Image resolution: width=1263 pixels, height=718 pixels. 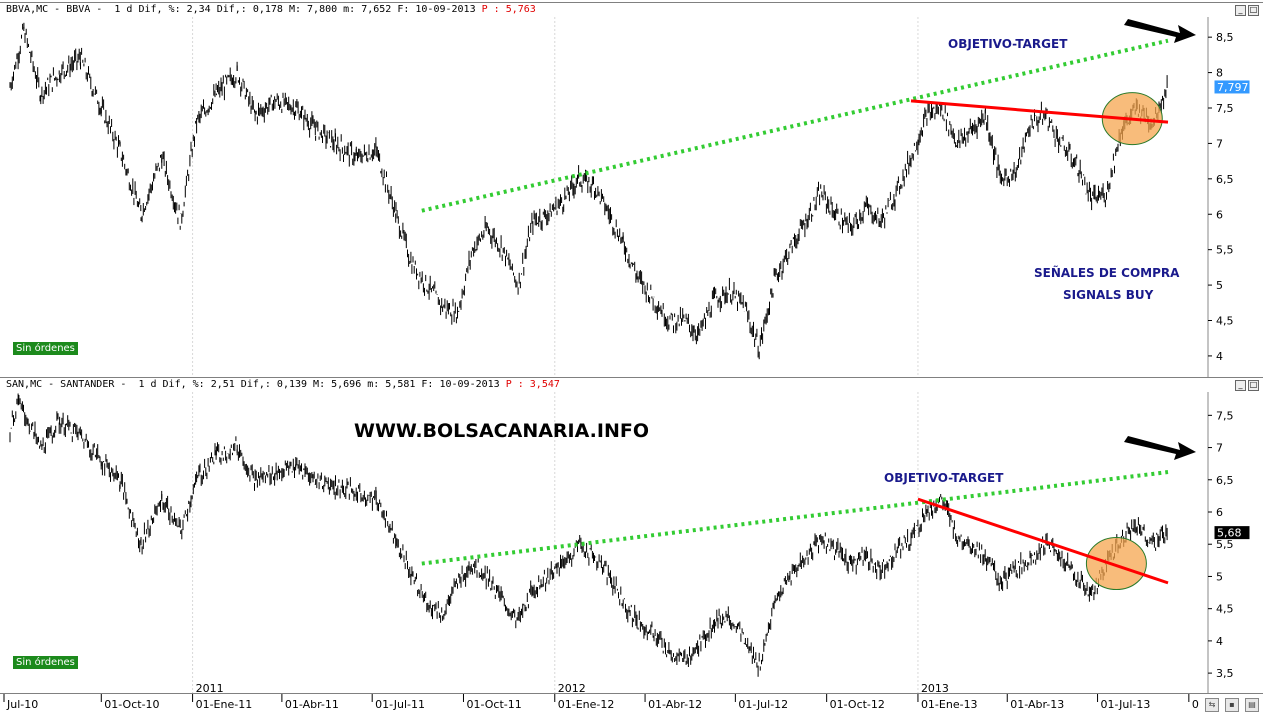 I want to click on x-tick-label: Jul-10, so click(x=22, y=704).